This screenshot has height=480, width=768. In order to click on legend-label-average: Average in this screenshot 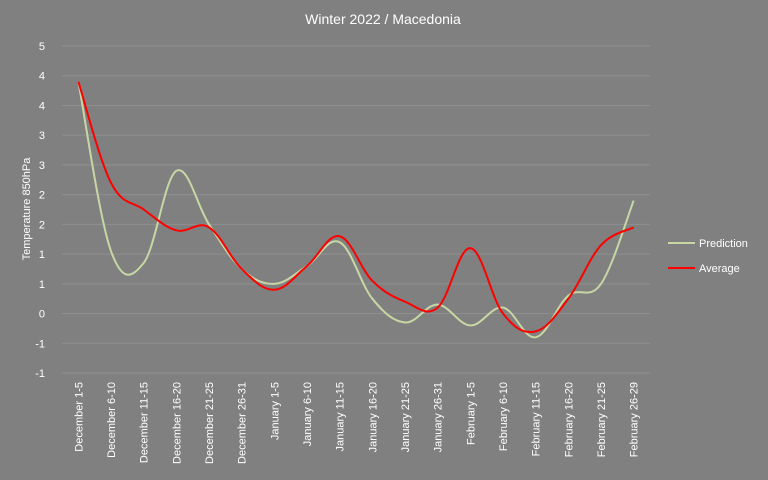, I will do `click(719, 269)`.